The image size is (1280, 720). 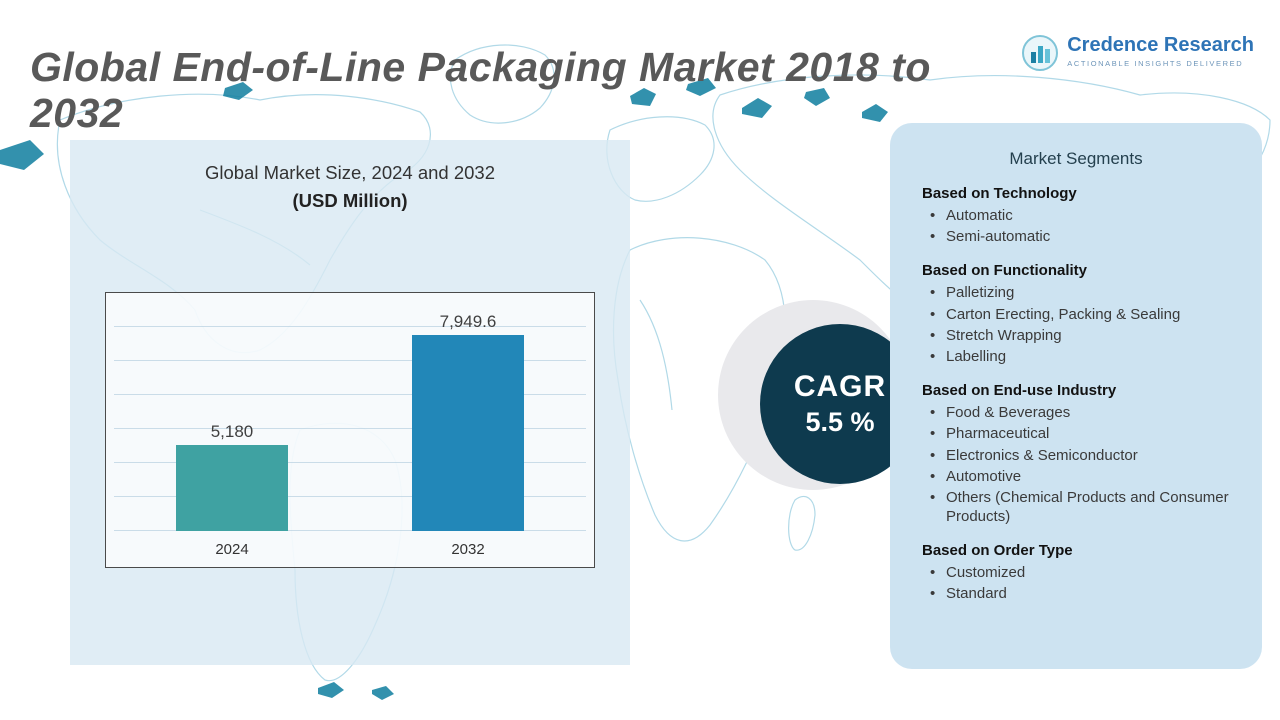 I want to click on cagr-badge-wrap: CAGR 5.5 %, so click(x=819, y=400).